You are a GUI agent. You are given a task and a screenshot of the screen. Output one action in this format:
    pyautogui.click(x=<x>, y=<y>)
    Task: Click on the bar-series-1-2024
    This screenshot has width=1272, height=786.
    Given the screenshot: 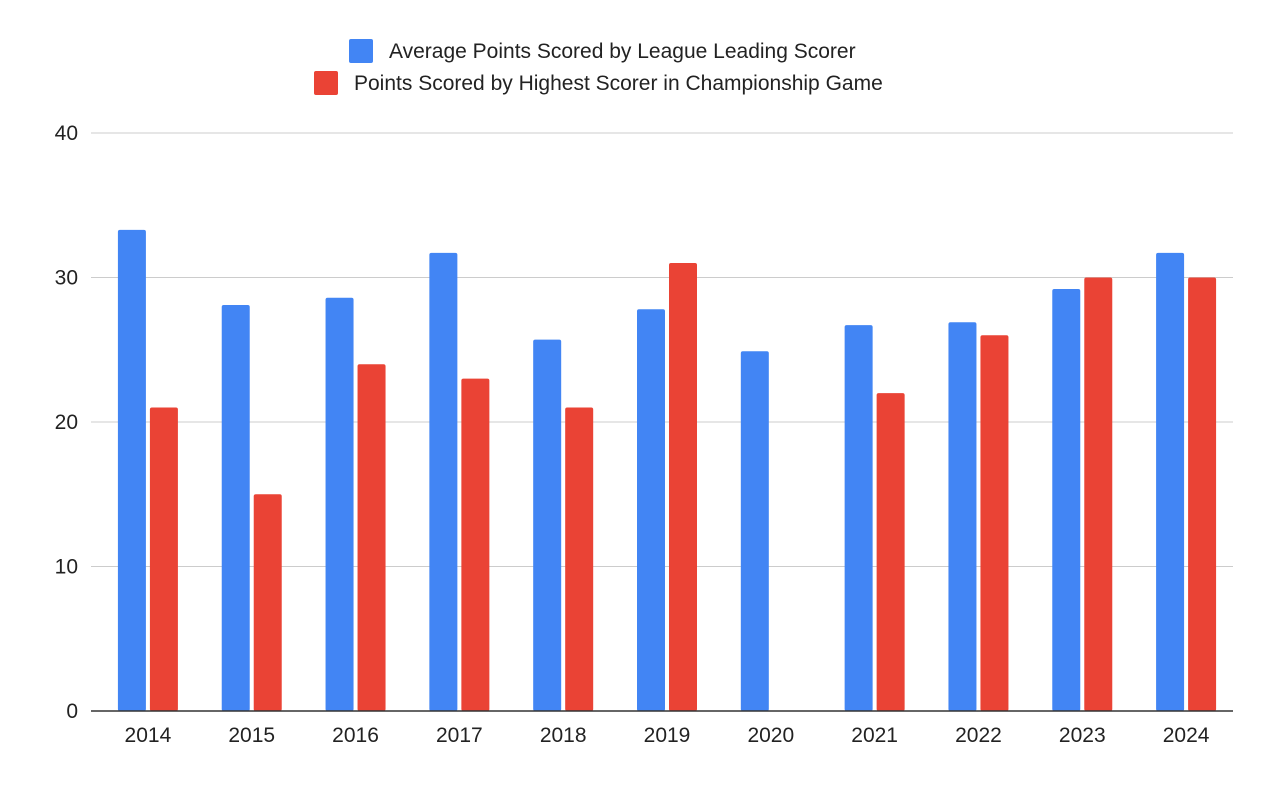 What is the action you would take?
    pyautogui.click(x=1170, y=481)
    